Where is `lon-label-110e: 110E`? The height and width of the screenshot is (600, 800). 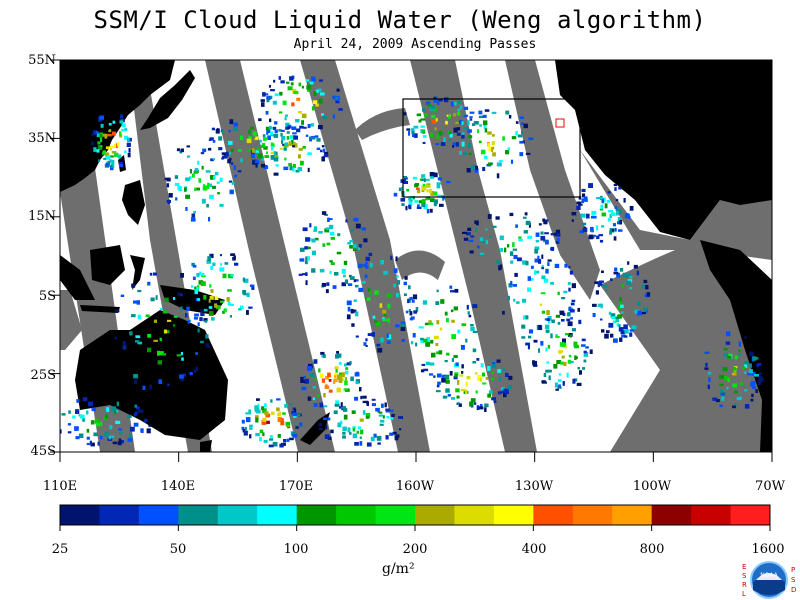
lon-label-110e: 110E is located at coordinates (60, 486).